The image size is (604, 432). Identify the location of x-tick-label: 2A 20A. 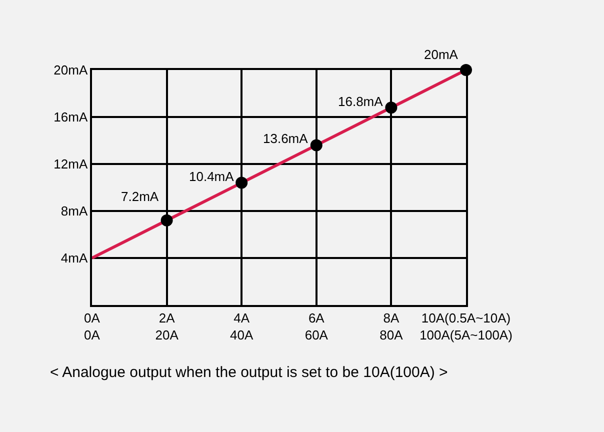
(167, 326).